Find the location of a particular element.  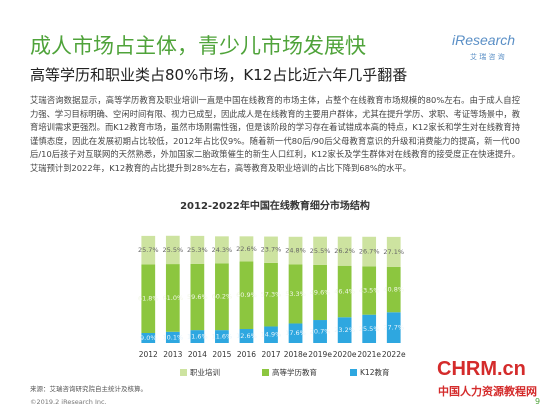

chart-title: 2012-2022年中国在线教育细分市场结构 is located at coordinates (275, 205).